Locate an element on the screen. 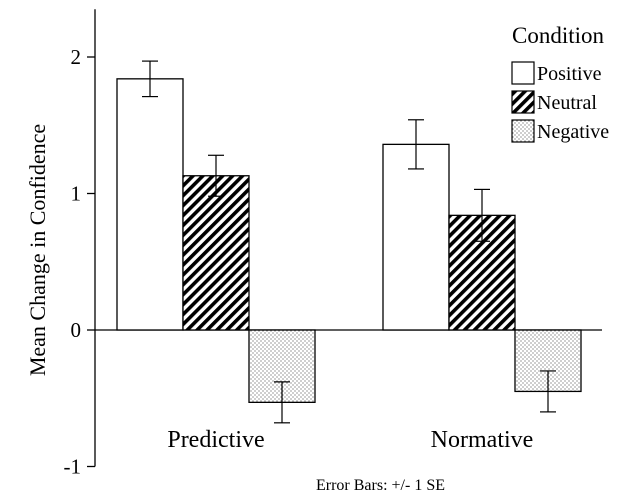 The image size is (641, 498). error-bar-negative-predictive is located at coordinates (282, 402).